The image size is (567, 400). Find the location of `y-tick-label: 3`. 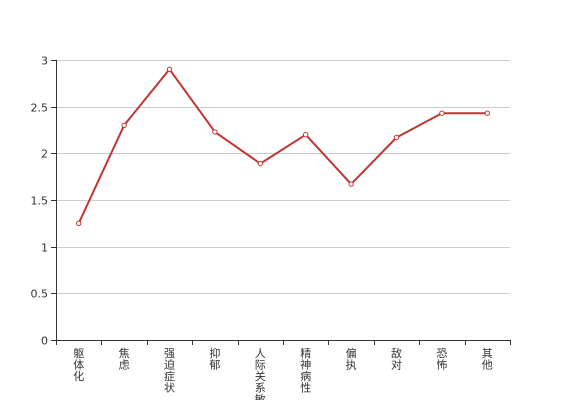

y-tick-label: 3 is located at coordinates (44, 61).